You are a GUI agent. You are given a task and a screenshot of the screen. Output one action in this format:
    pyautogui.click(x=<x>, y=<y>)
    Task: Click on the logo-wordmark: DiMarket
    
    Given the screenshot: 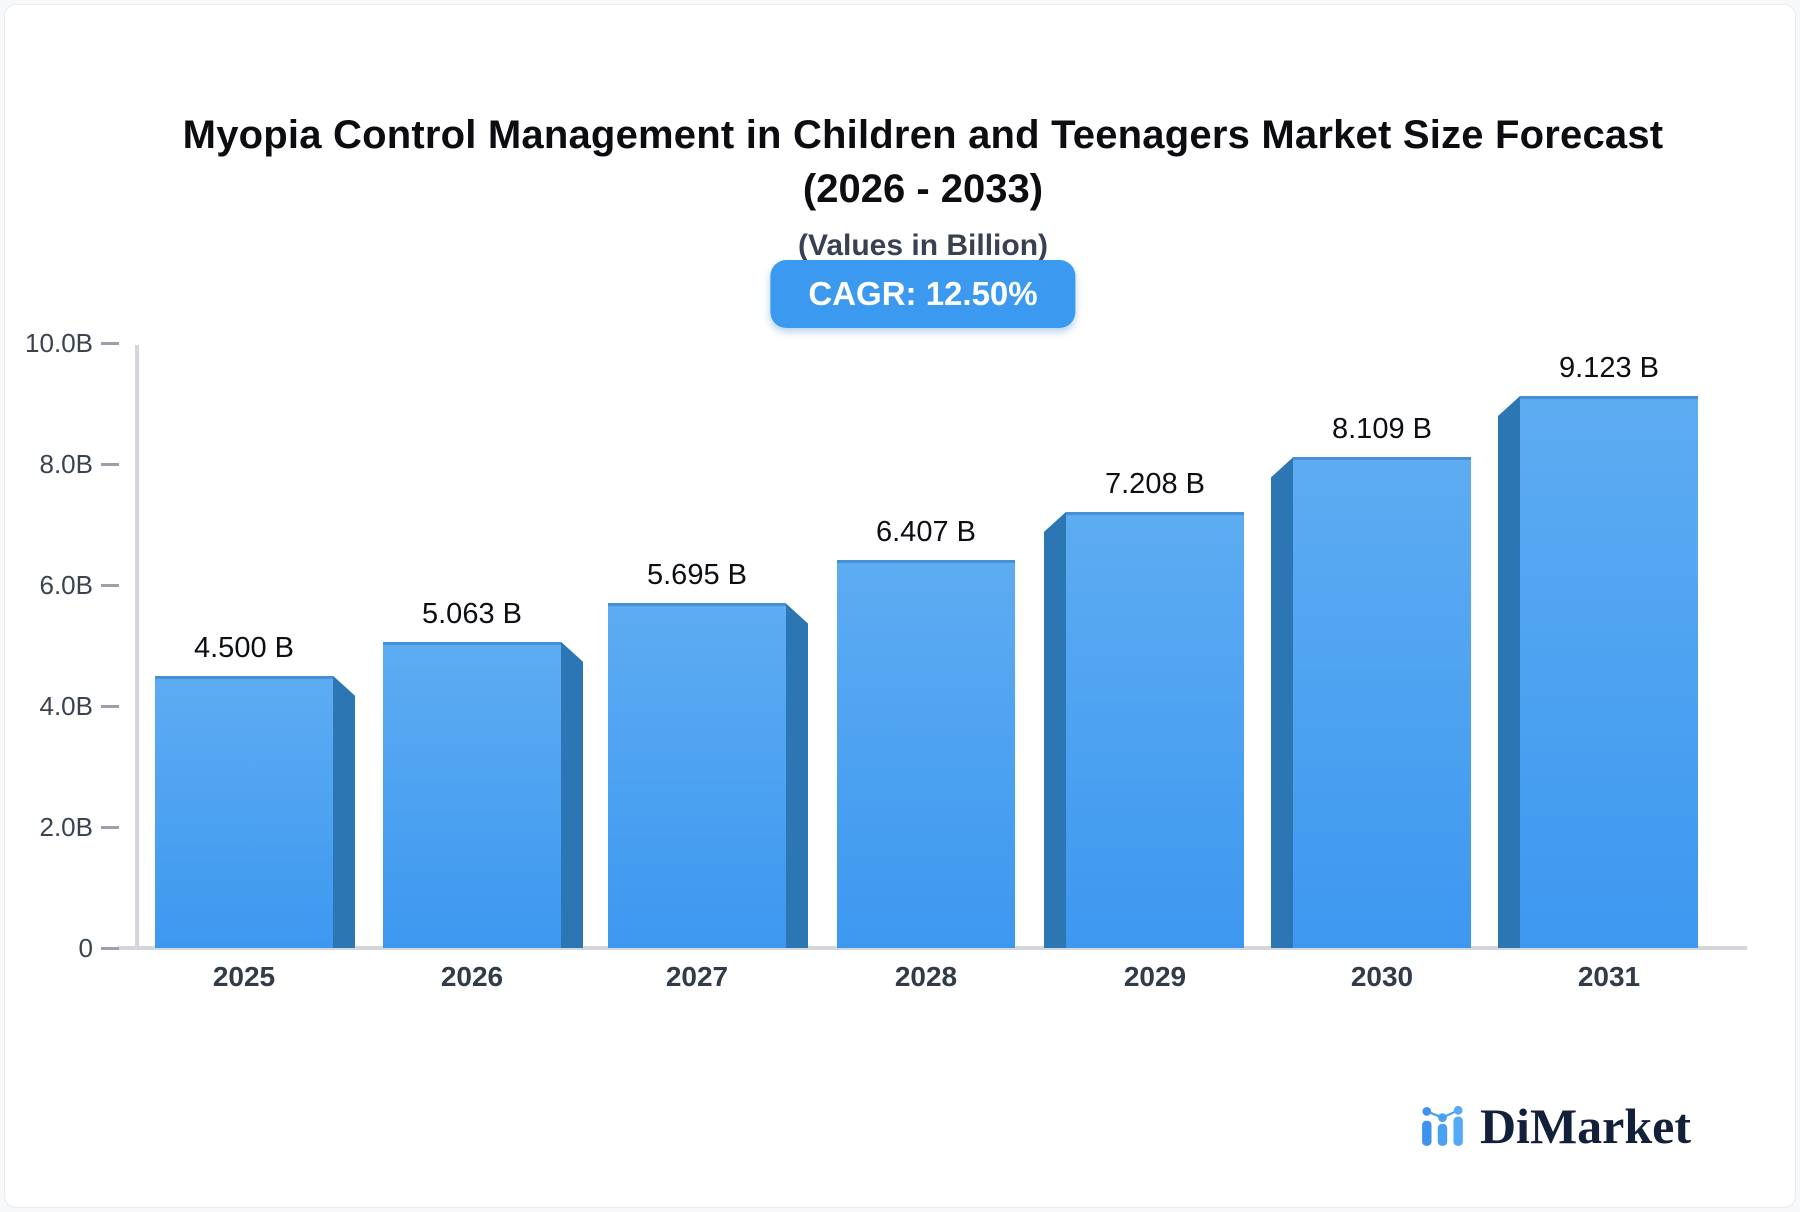 What is the action you would take?
    pyautogui.click(x=1585, y=1126)
    